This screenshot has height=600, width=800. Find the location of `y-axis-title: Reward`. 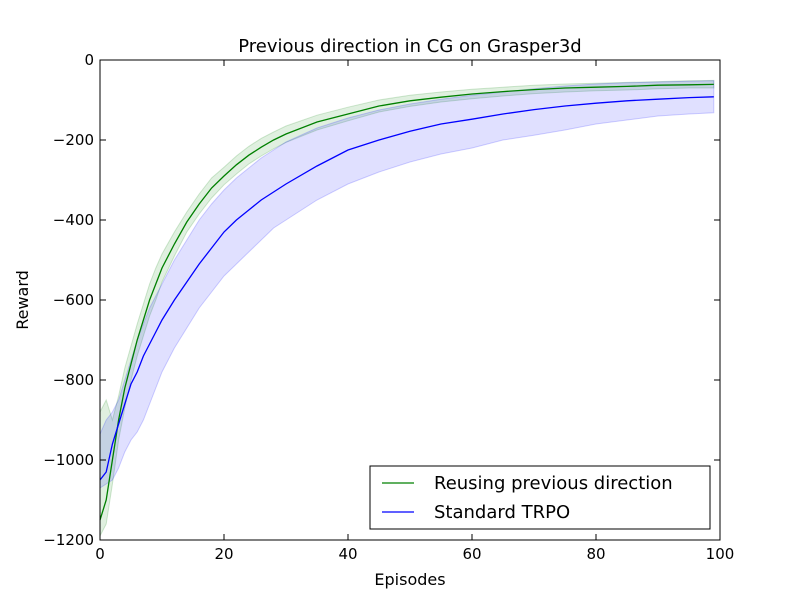

y-axis-title: Reward is located at coordinates (22, 300).